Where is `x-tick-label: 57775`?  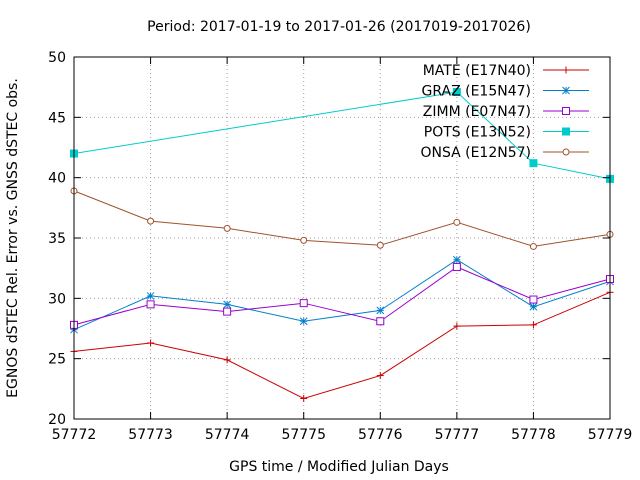 x-tick-label: 57775 is located at coordinates (303, 435).